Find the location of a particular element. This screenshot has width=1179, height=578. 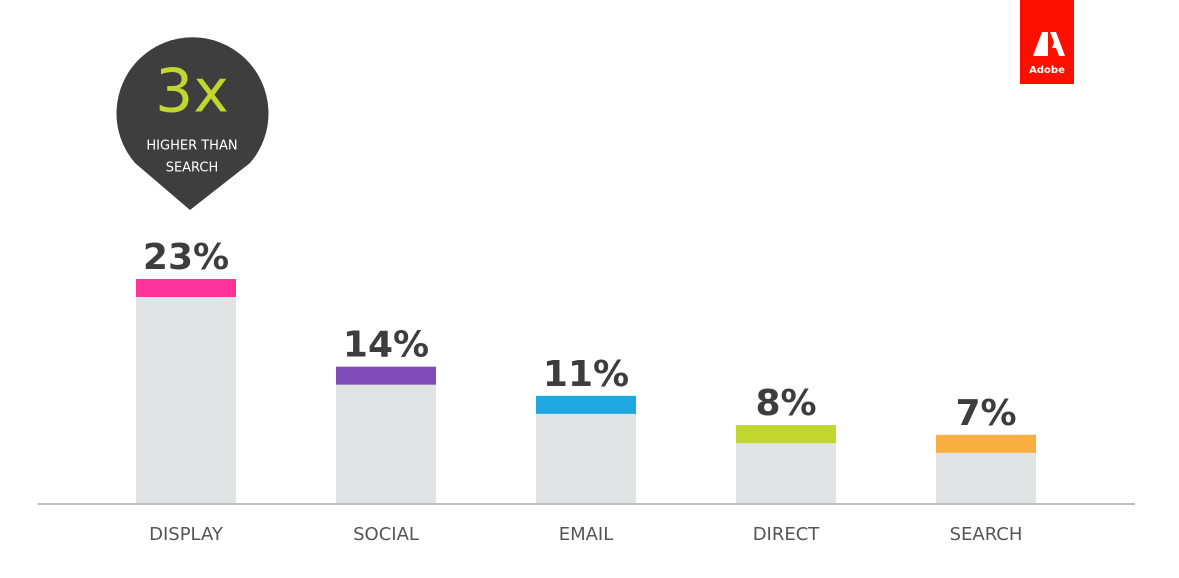

x-tick-label: SOCIAL is located at coordinates (386, 534).